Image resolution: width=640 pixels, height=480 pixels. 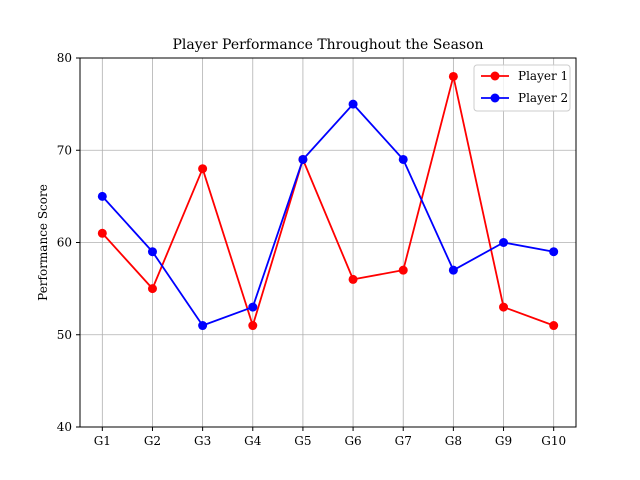 What do you see at coordinates (453, 441) in the screenshot?
I see `x-tick-label: G8` at bounding box center [453, 441].